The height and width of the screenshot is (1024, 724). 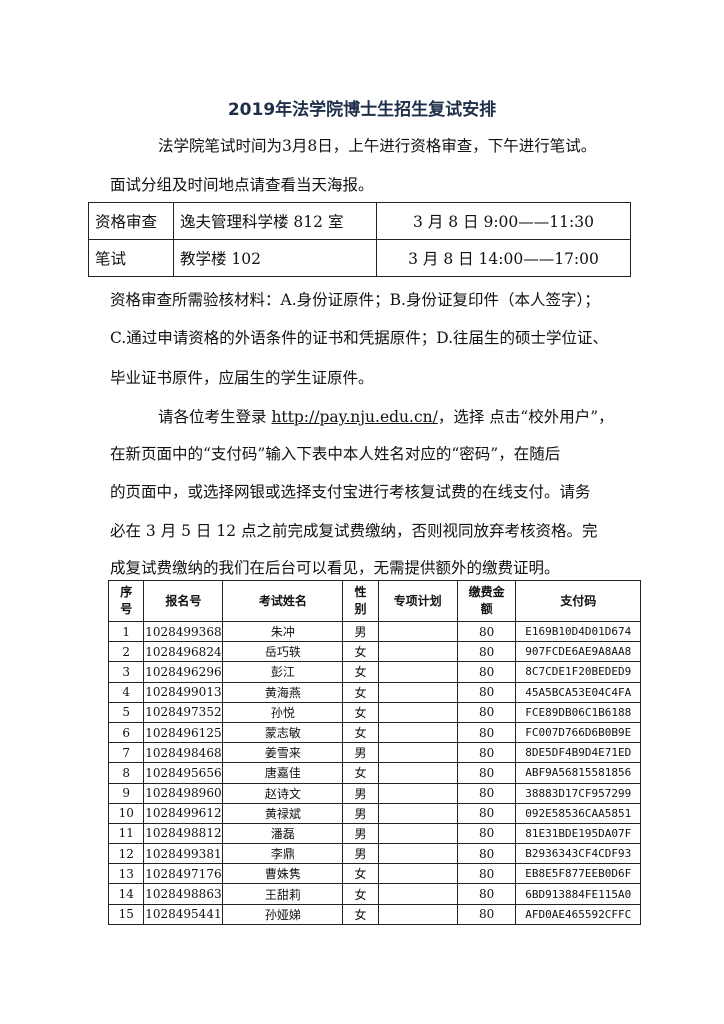 I want to click on cell-index: 8, so click(x=126, y=773).